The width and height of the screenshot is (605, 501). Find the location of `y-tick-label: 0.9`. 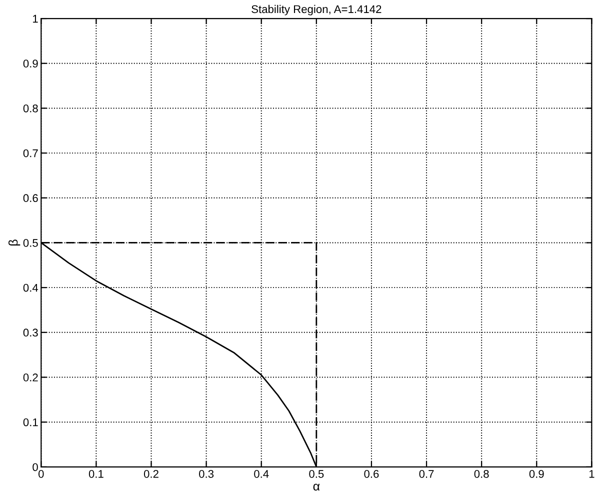

y-tick-label: 0.9 is located at coordinates (30, 64).